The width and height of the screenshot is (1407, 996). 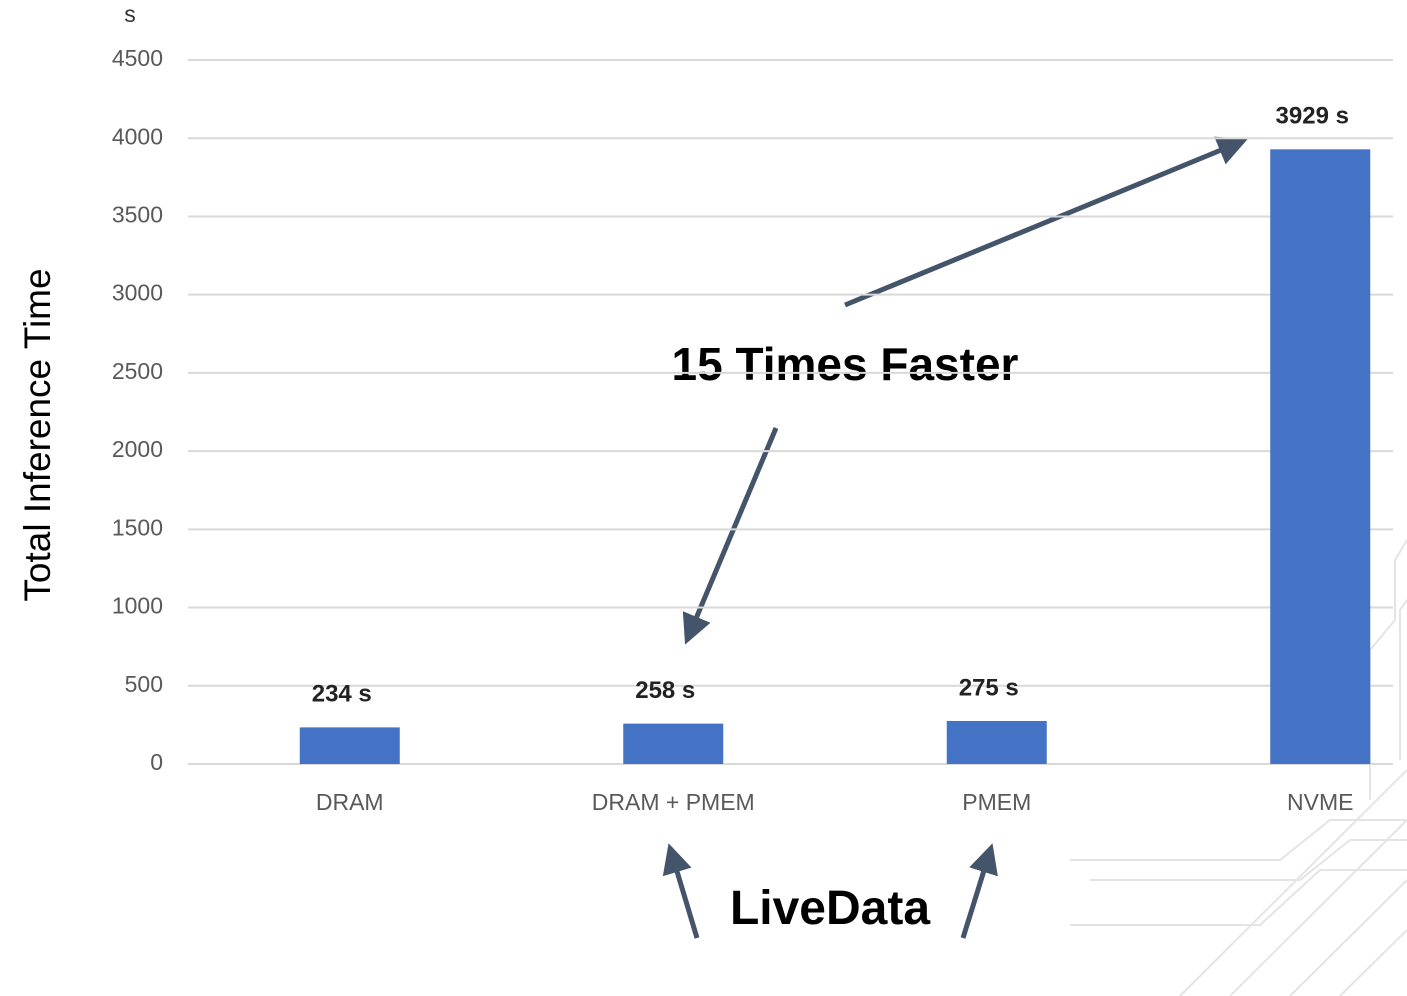 I want to click on value-label: 275 s, so click(x=989, y=687).